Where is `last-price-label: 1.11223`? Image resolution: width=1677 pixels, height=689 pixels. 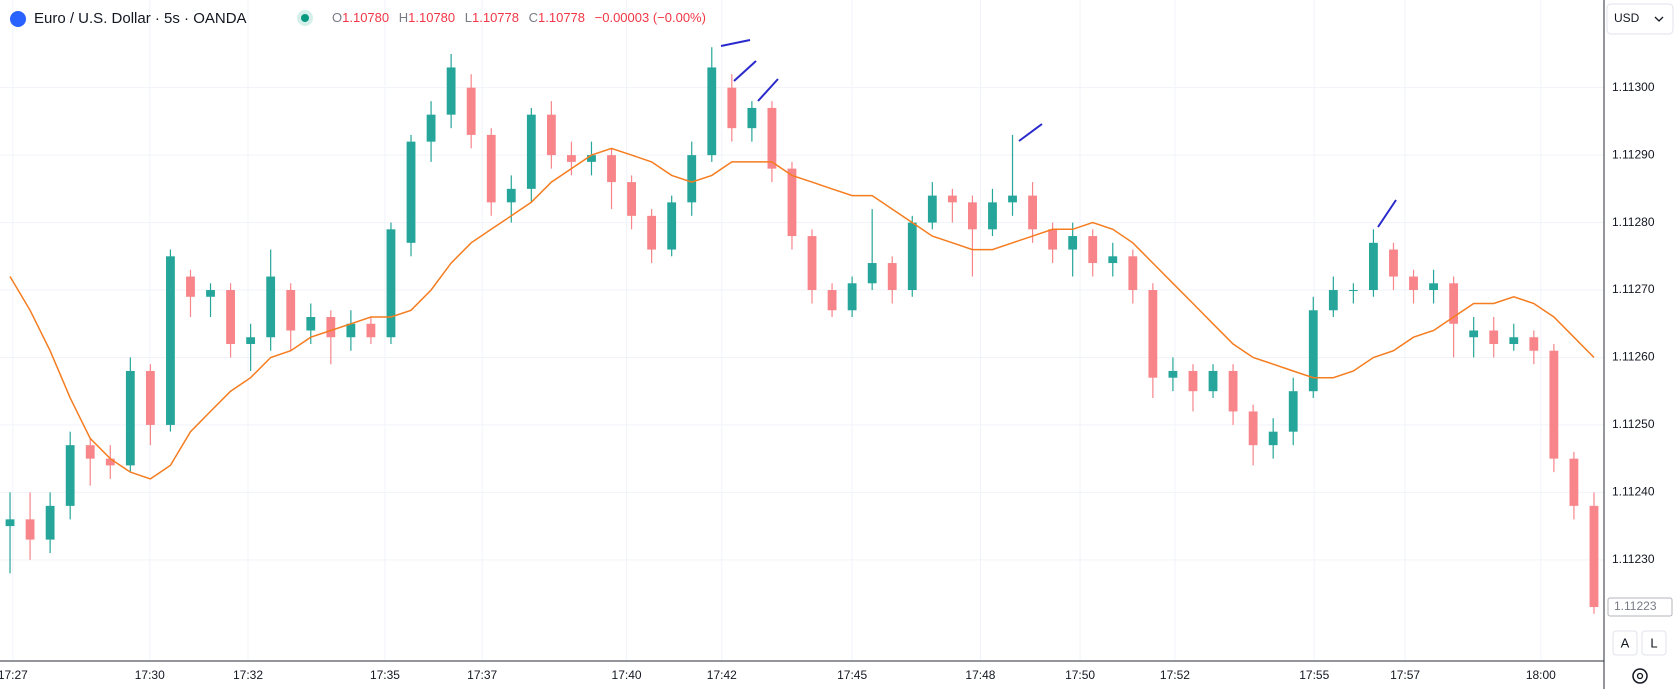
last-price-label: 1.11223 is located at coordinates (1635, 606).